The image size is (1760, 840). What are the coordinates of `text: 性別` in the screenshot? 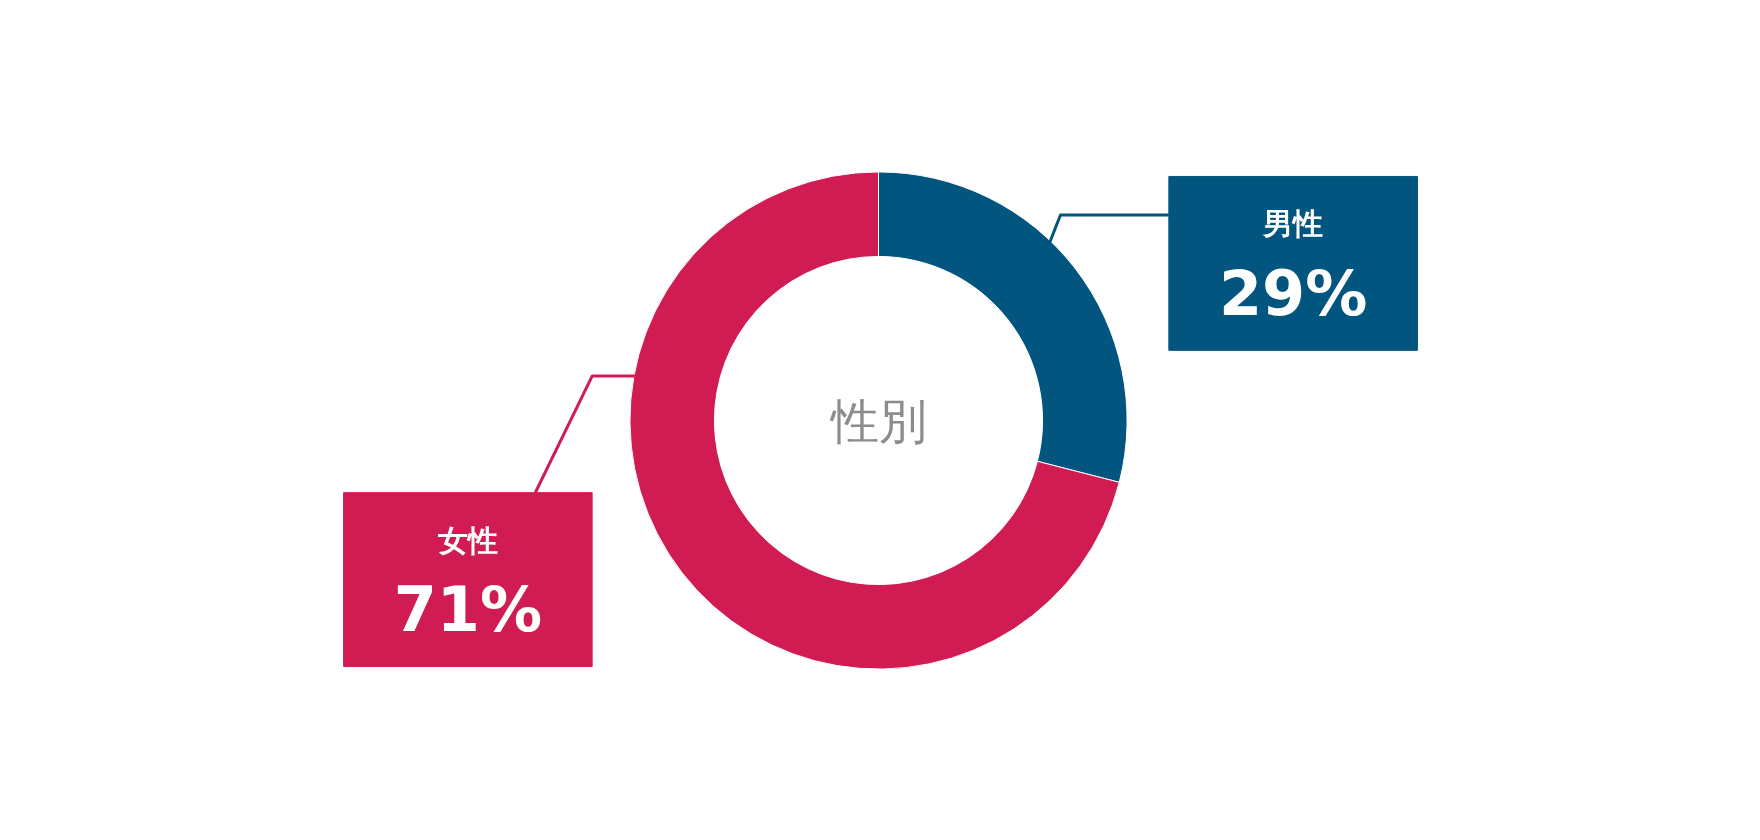 It's located at (877, 420).